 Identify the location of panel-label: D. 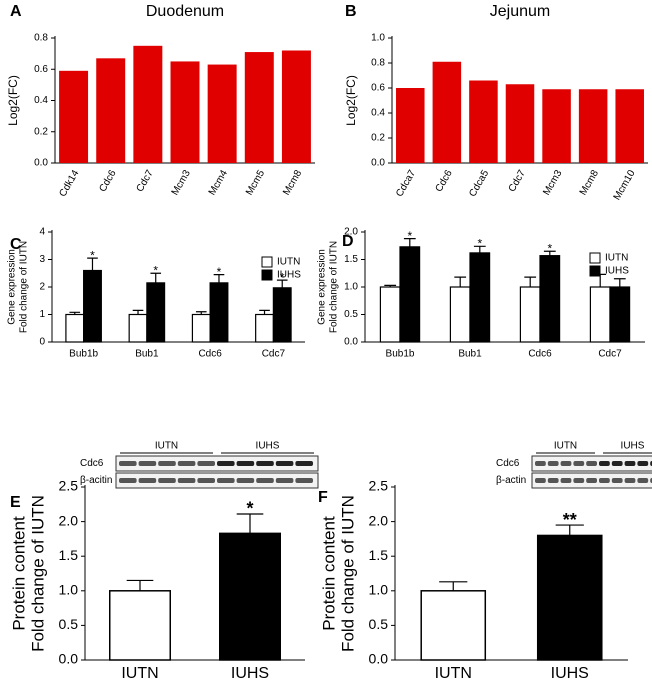
(348, 241).